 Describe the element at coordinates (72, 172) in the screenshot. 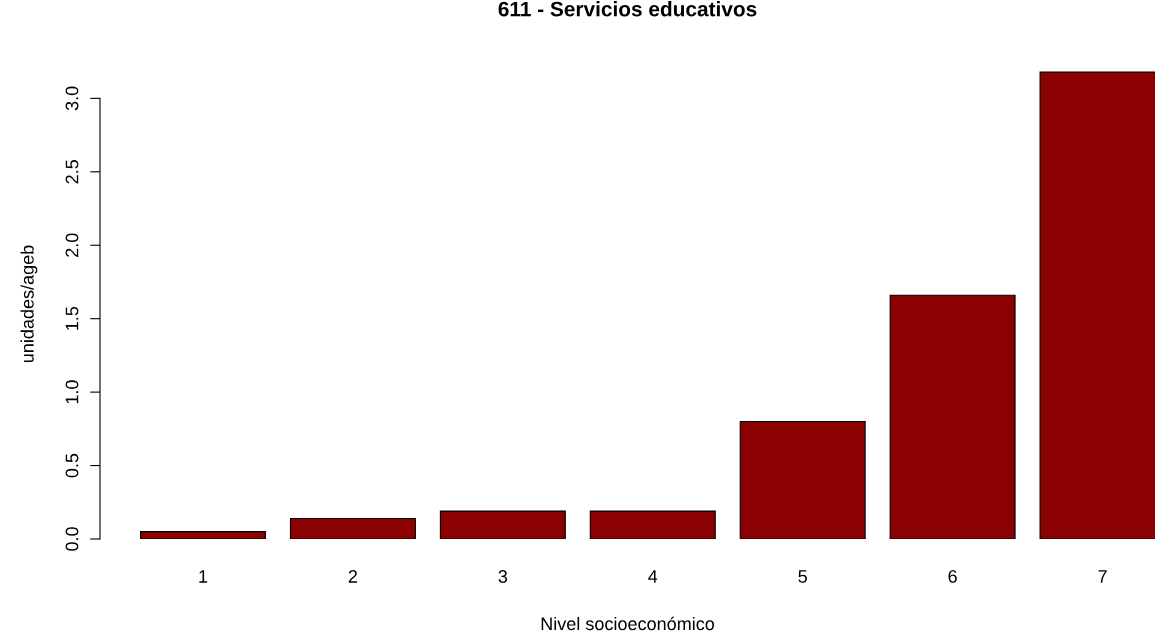

I see `y-tick-label: 2.5` at that location.